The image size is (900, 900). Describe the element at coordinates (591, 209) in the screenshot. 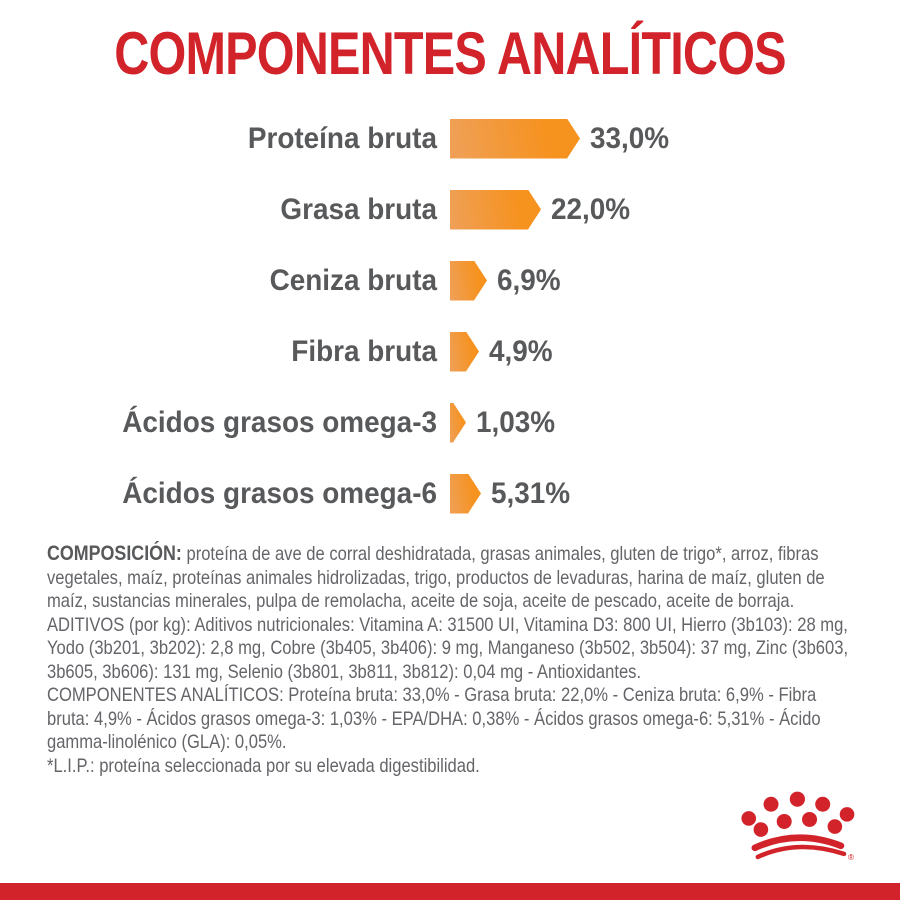

I see `chart-row-value: 22,0%` at that location.